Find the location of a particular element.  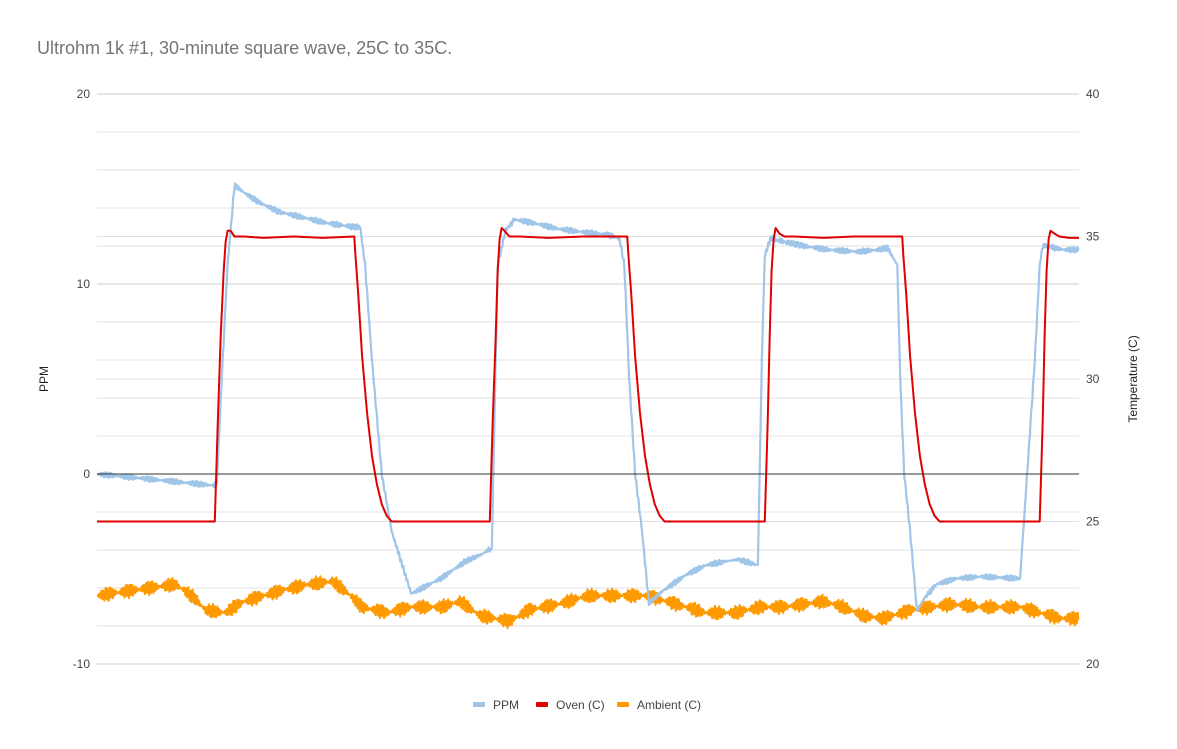

left-tick-label: 10 is located at coordinates (84, 284).